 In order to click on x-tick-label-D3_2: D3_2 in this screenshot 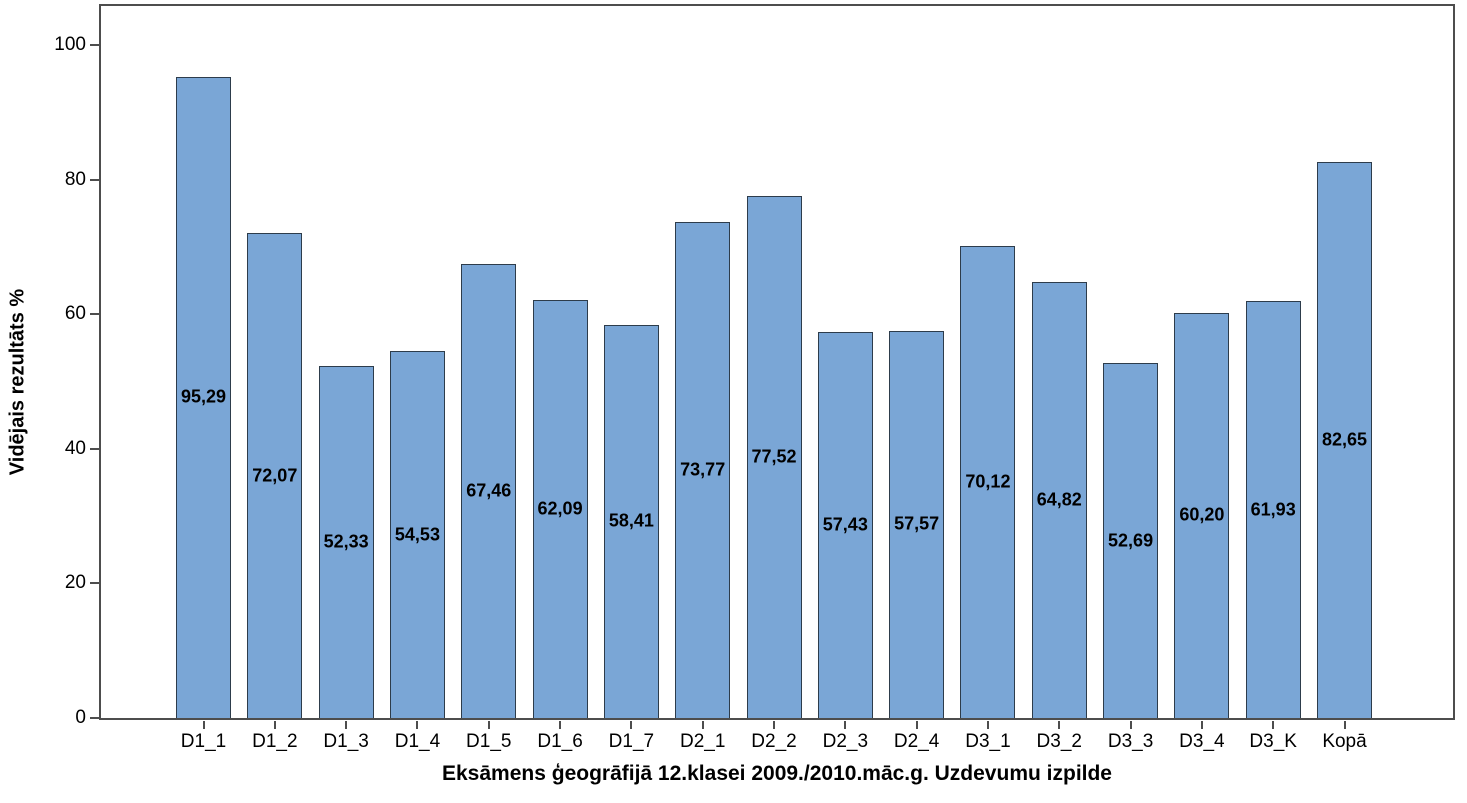, I will do `click(1059, 741)`.